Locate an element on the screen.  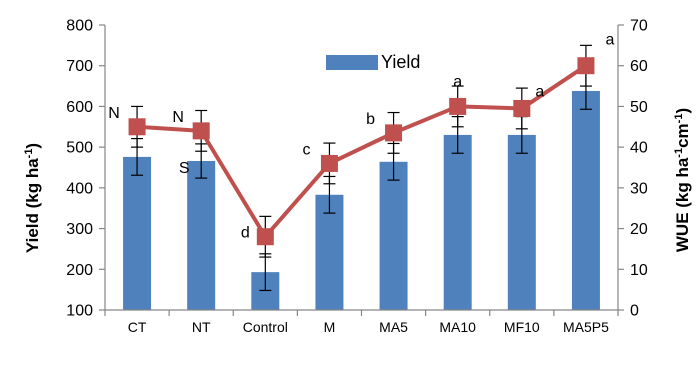
y2-tick-label: 70 is located at coordinates (639, 26).